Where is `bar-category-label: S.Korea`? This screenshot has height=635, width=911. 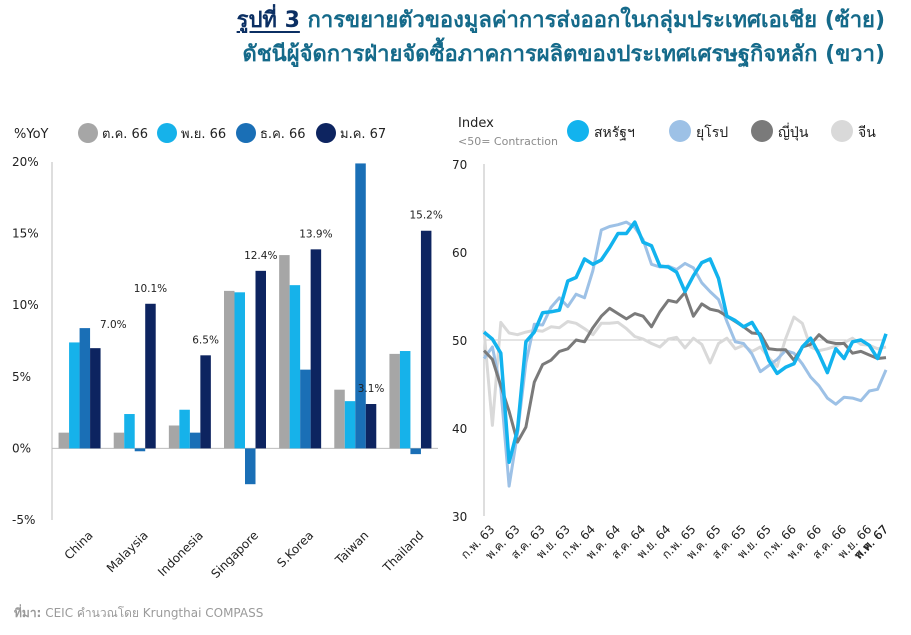
bar-category-label: S.Korea is located at coordinates (295, 549).